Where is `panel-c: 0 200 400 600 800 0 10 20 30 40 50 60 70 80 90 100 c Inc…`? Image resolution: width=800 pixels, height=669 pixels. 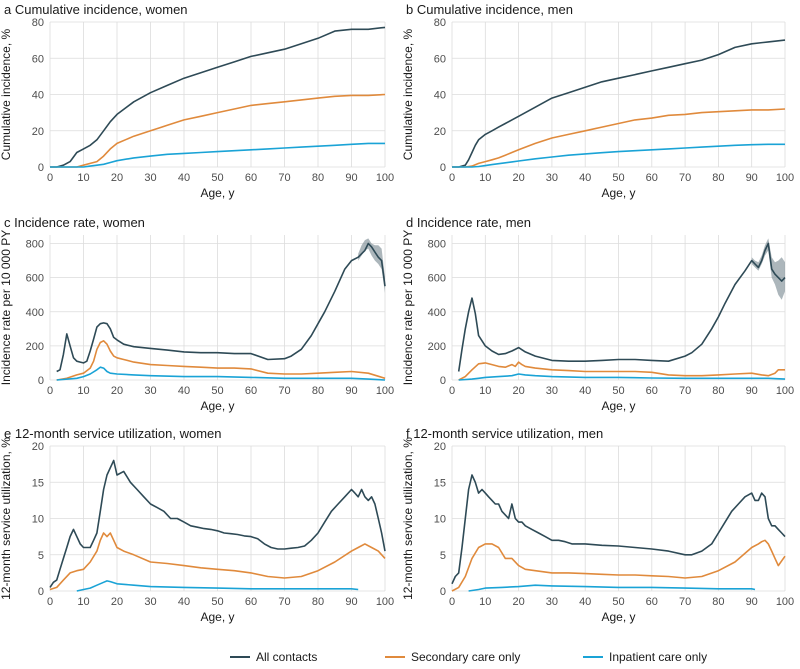
panel-c: 0 200 400 600 800 0 10 20 30 40 50 60 70 80 90 100 c Inc… is located at coordinates (197, 314).